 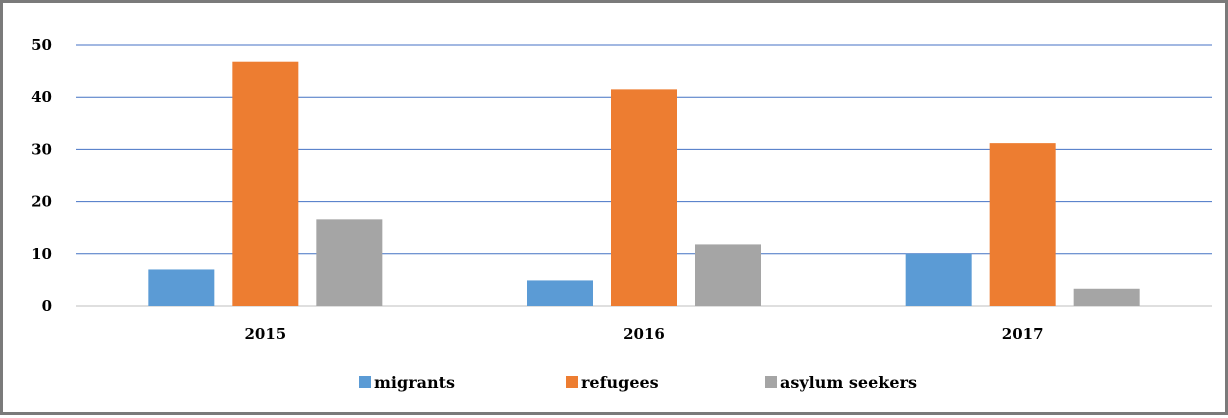 I want to click on legend-label-asylum-seekers: asylum seekers, so click(x=848, y=382).